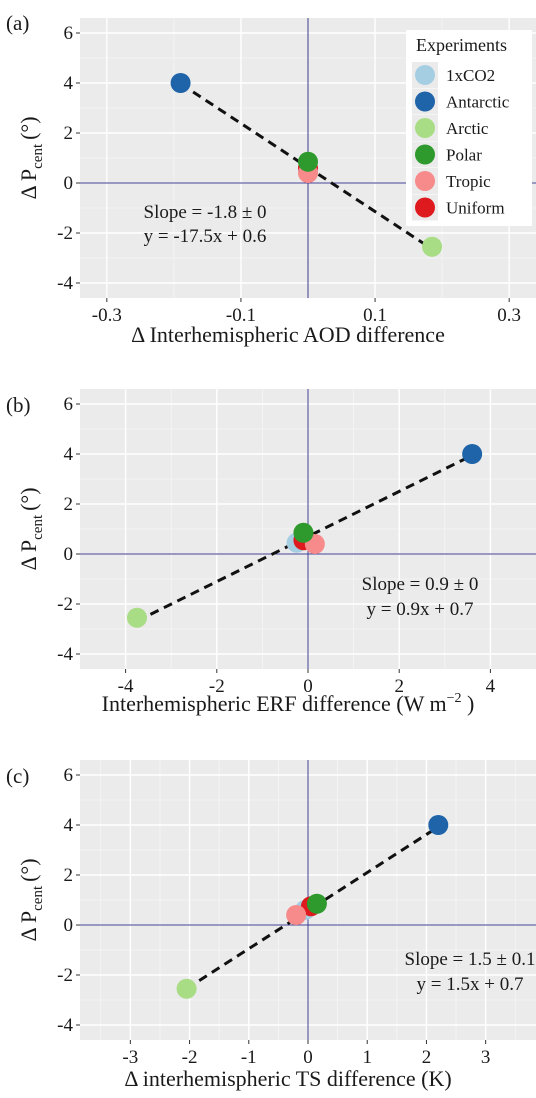 This screenshot has height=1098, width=536. I want to click on x-axis-label: Δ interhemispheric TS difference (K), so click(287, 1078).